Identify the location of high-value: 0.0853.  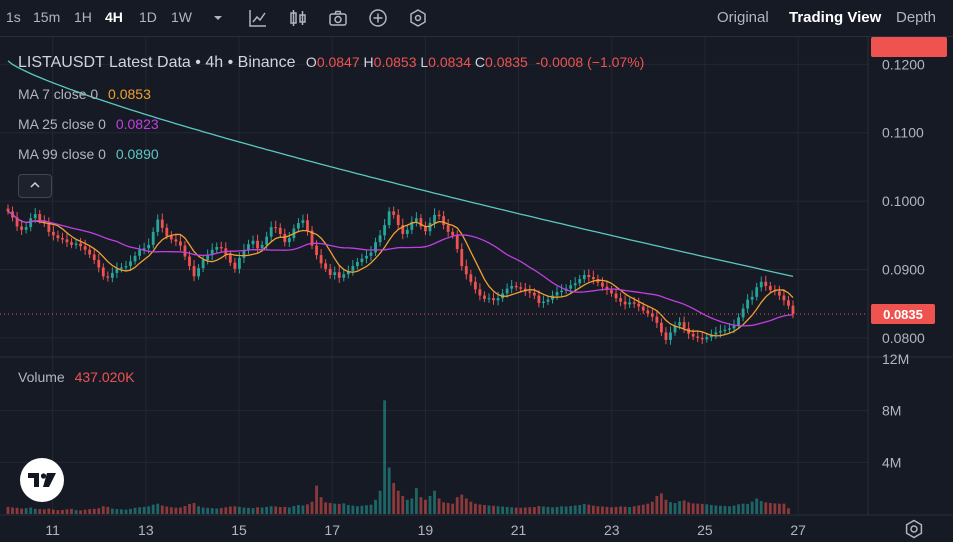
(395, 62).